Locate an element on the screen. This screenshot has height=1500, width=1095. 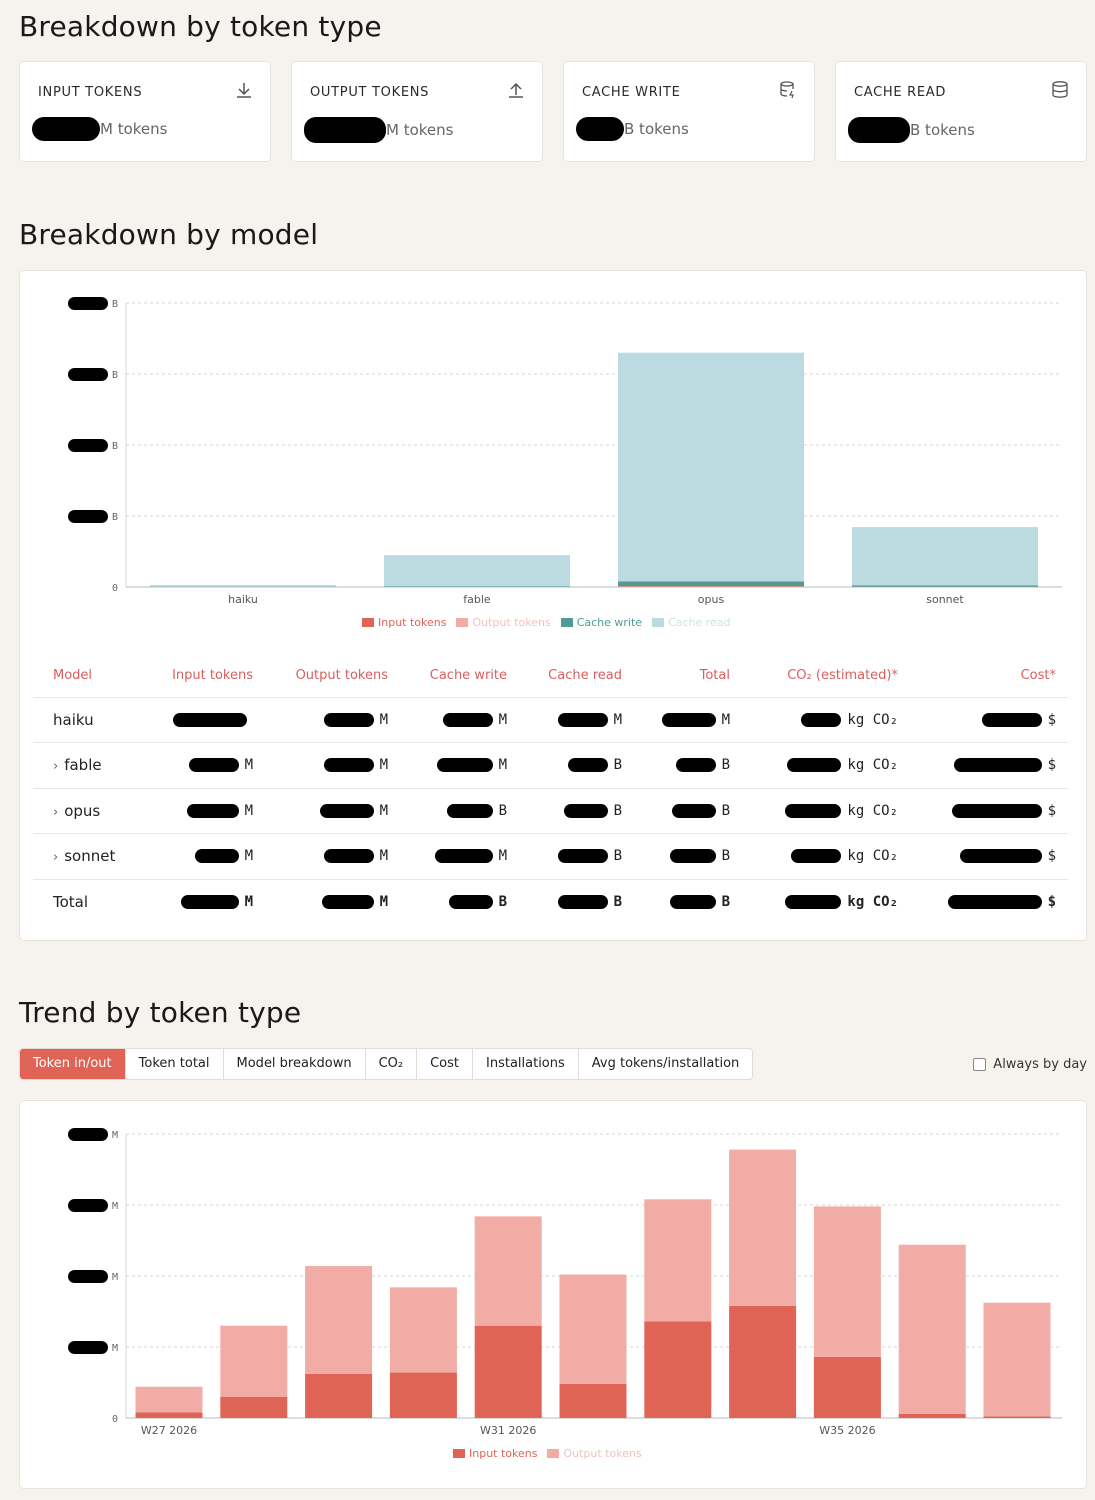
x-tick-label: W27 2026 is located at coordinates (169, 1430).